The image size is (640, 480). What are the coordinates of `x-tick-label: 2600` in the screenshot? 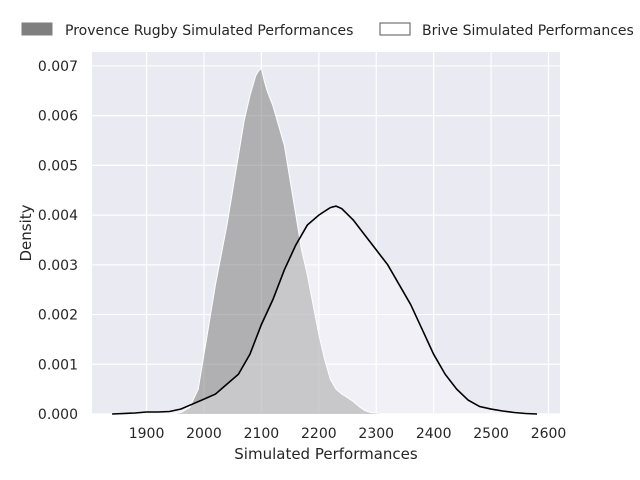 It's located at (549, 434).